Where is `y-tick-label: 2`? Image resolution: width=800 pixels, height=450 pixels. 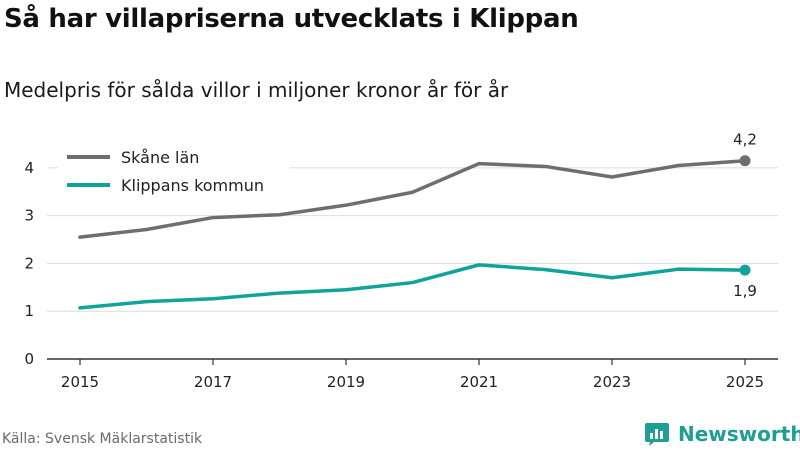 y-tick-label: 2 is located at coordinates (29, 263).